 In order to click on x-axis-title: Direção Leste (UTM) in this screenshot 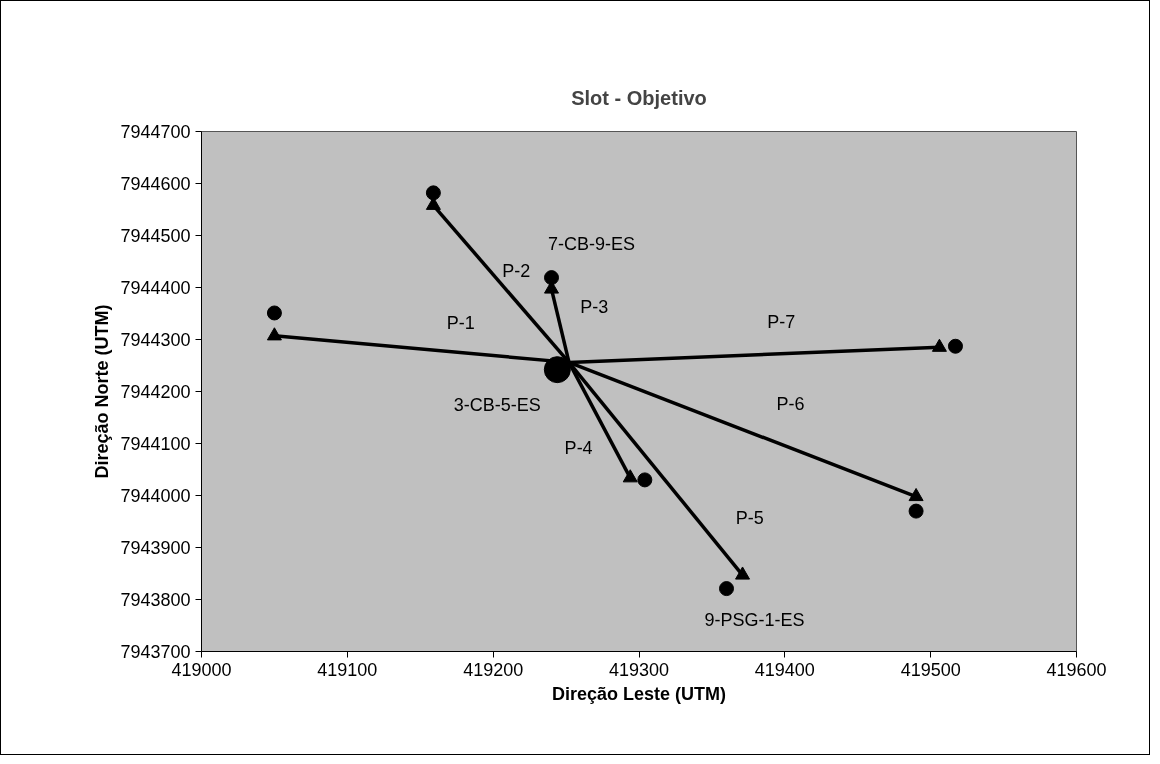, I will do `click(639, 693)`.